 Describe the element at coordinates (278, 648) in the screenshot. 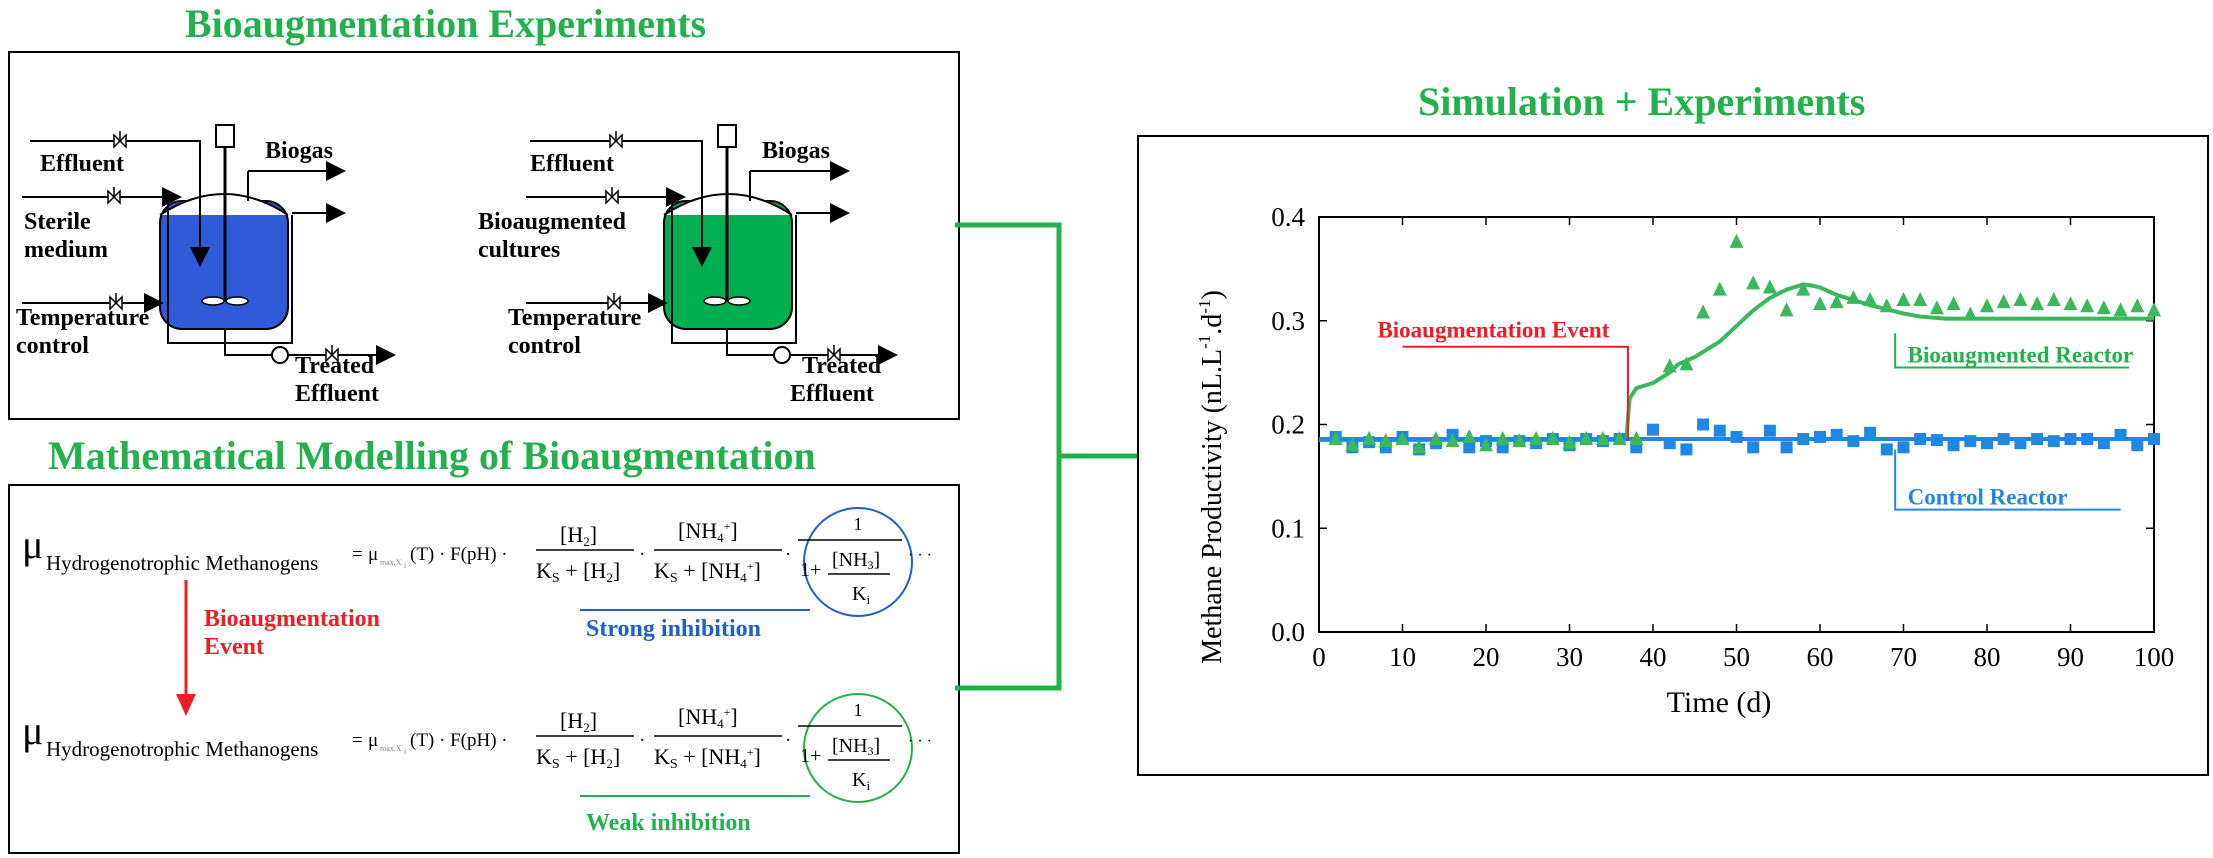

I see `bioaugmentation-event-arrow: Bioaugmentation Event` at that location.